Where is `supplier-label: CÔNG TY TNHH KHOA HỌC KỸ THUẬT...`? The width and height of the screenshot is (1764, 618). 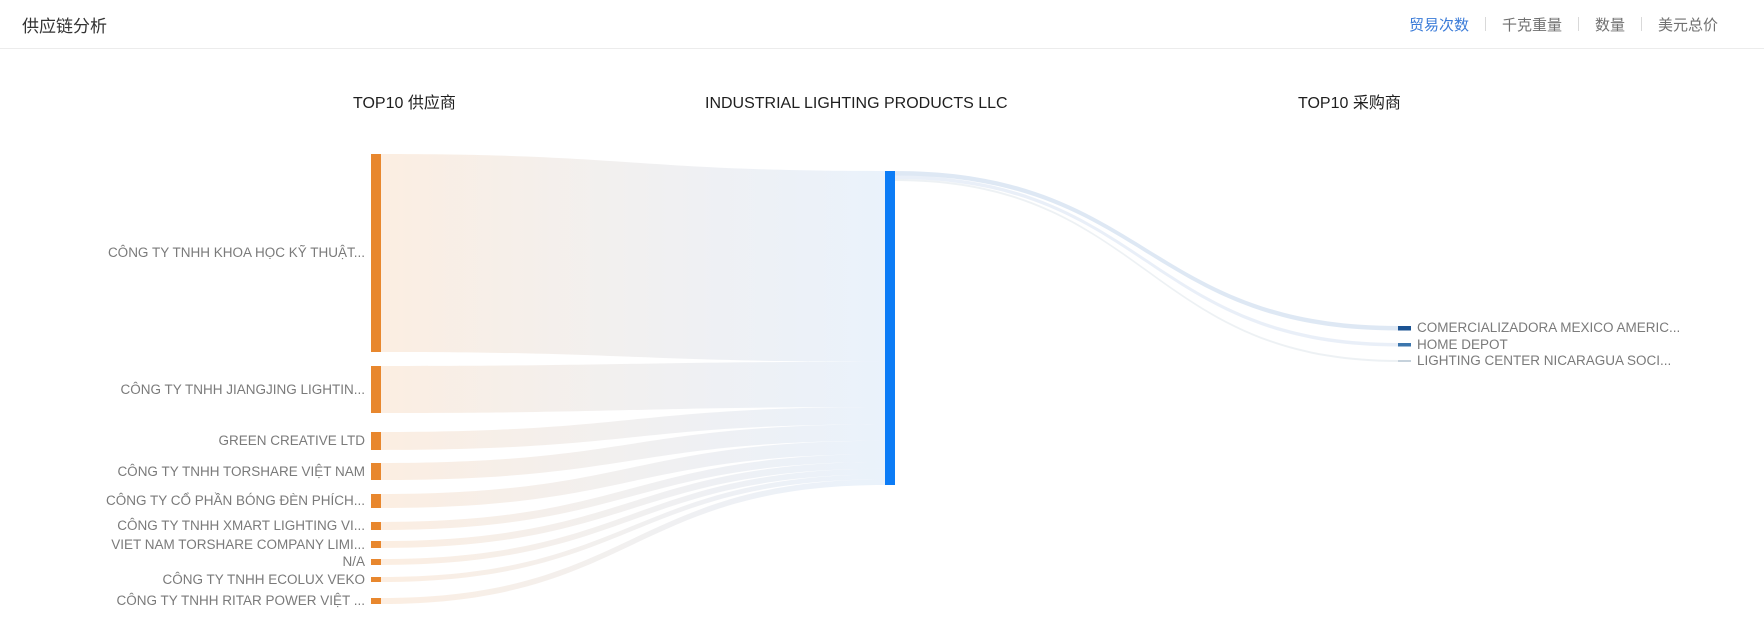
supplier-label: CÔNG TY TNHH KHOA HỌC KỸ THUẬT... is located at coordinates (236, 252).